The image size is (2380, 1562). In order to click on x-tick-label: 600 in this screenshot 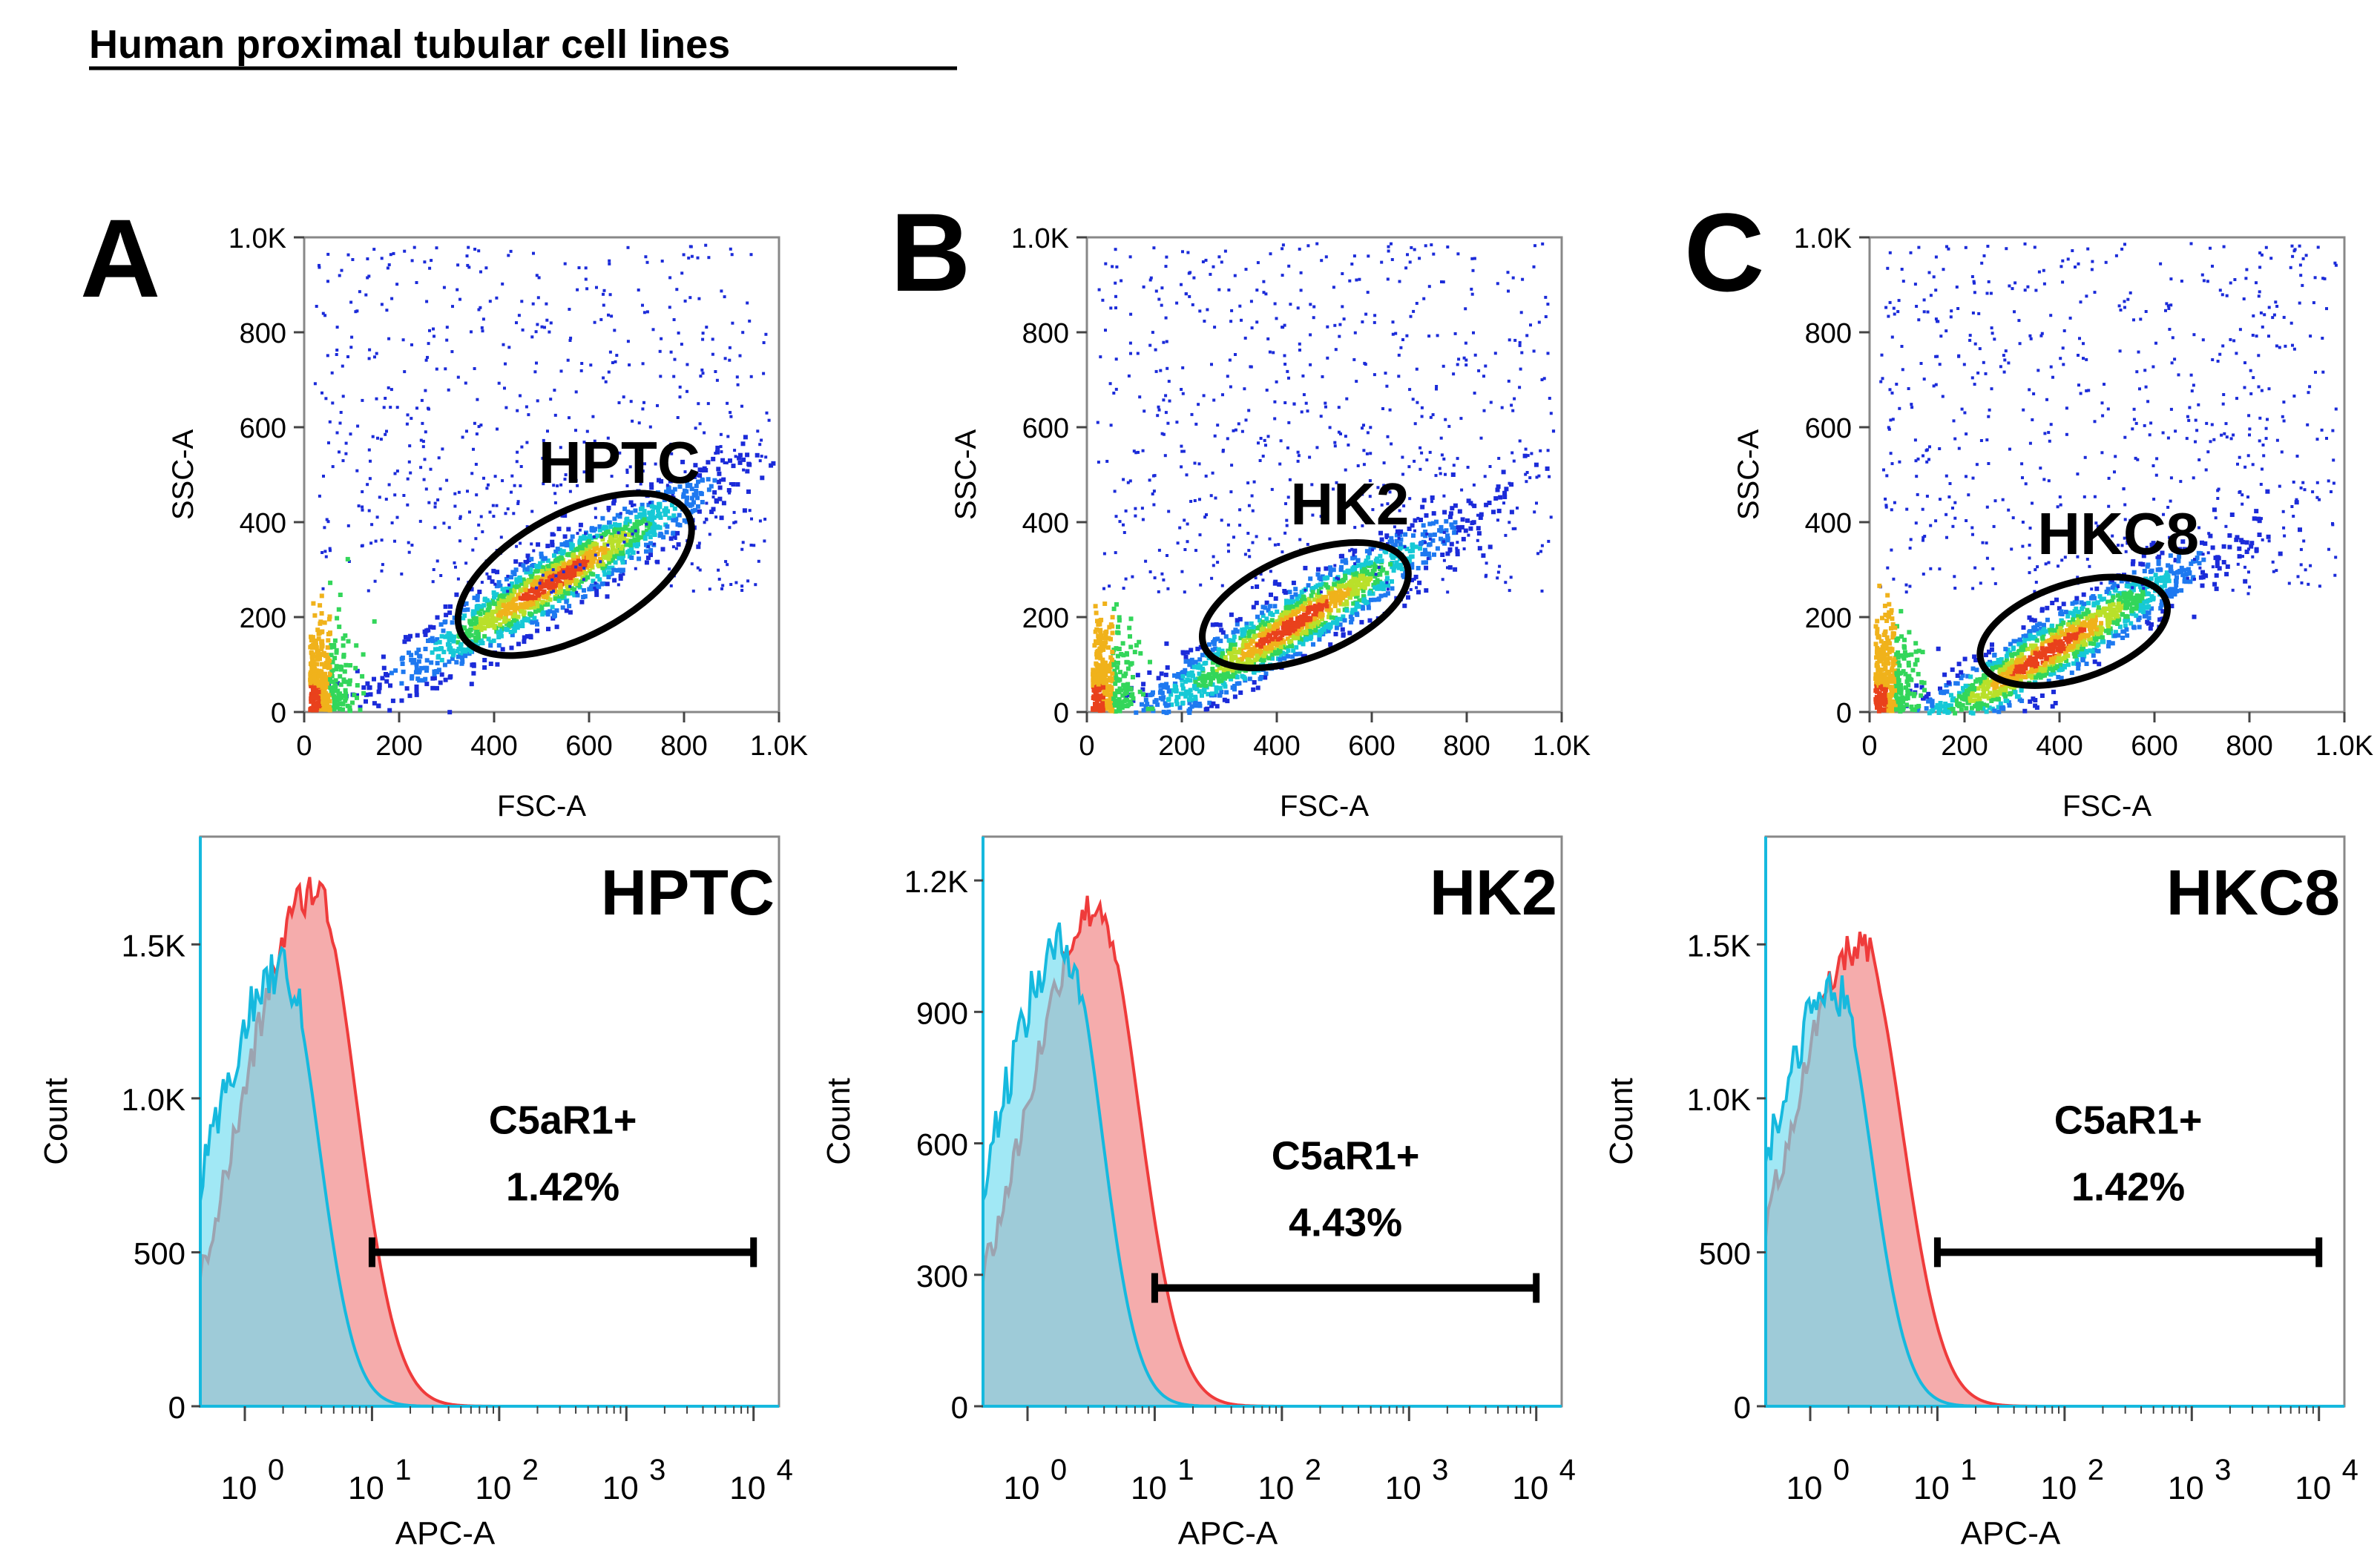, I will do `click(1372, 746)`.